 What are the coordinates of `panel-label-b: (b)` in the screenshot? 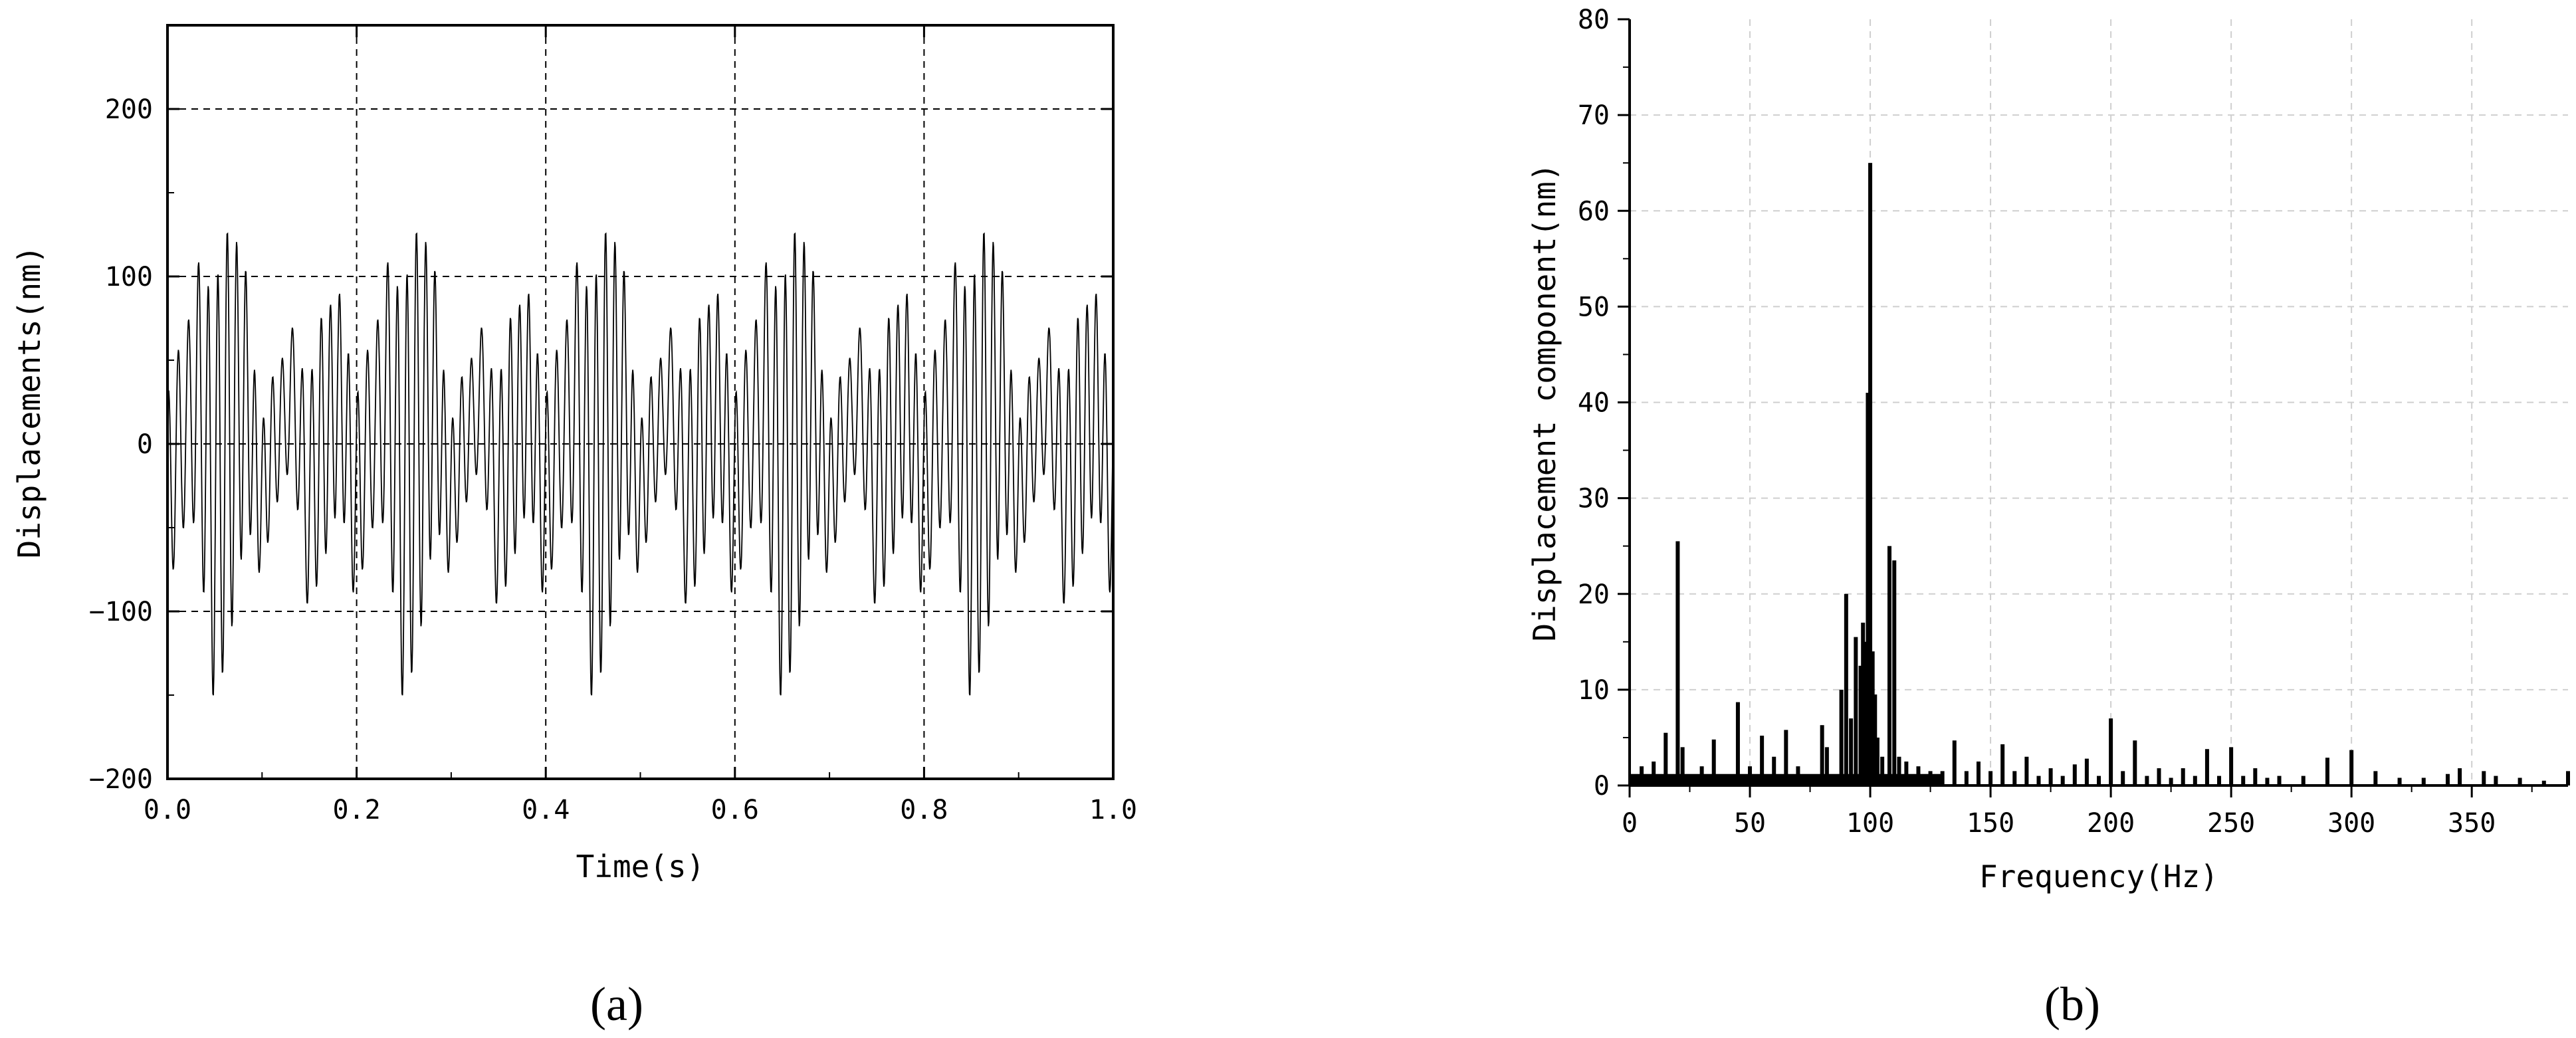 It's located at (2072, 1004).